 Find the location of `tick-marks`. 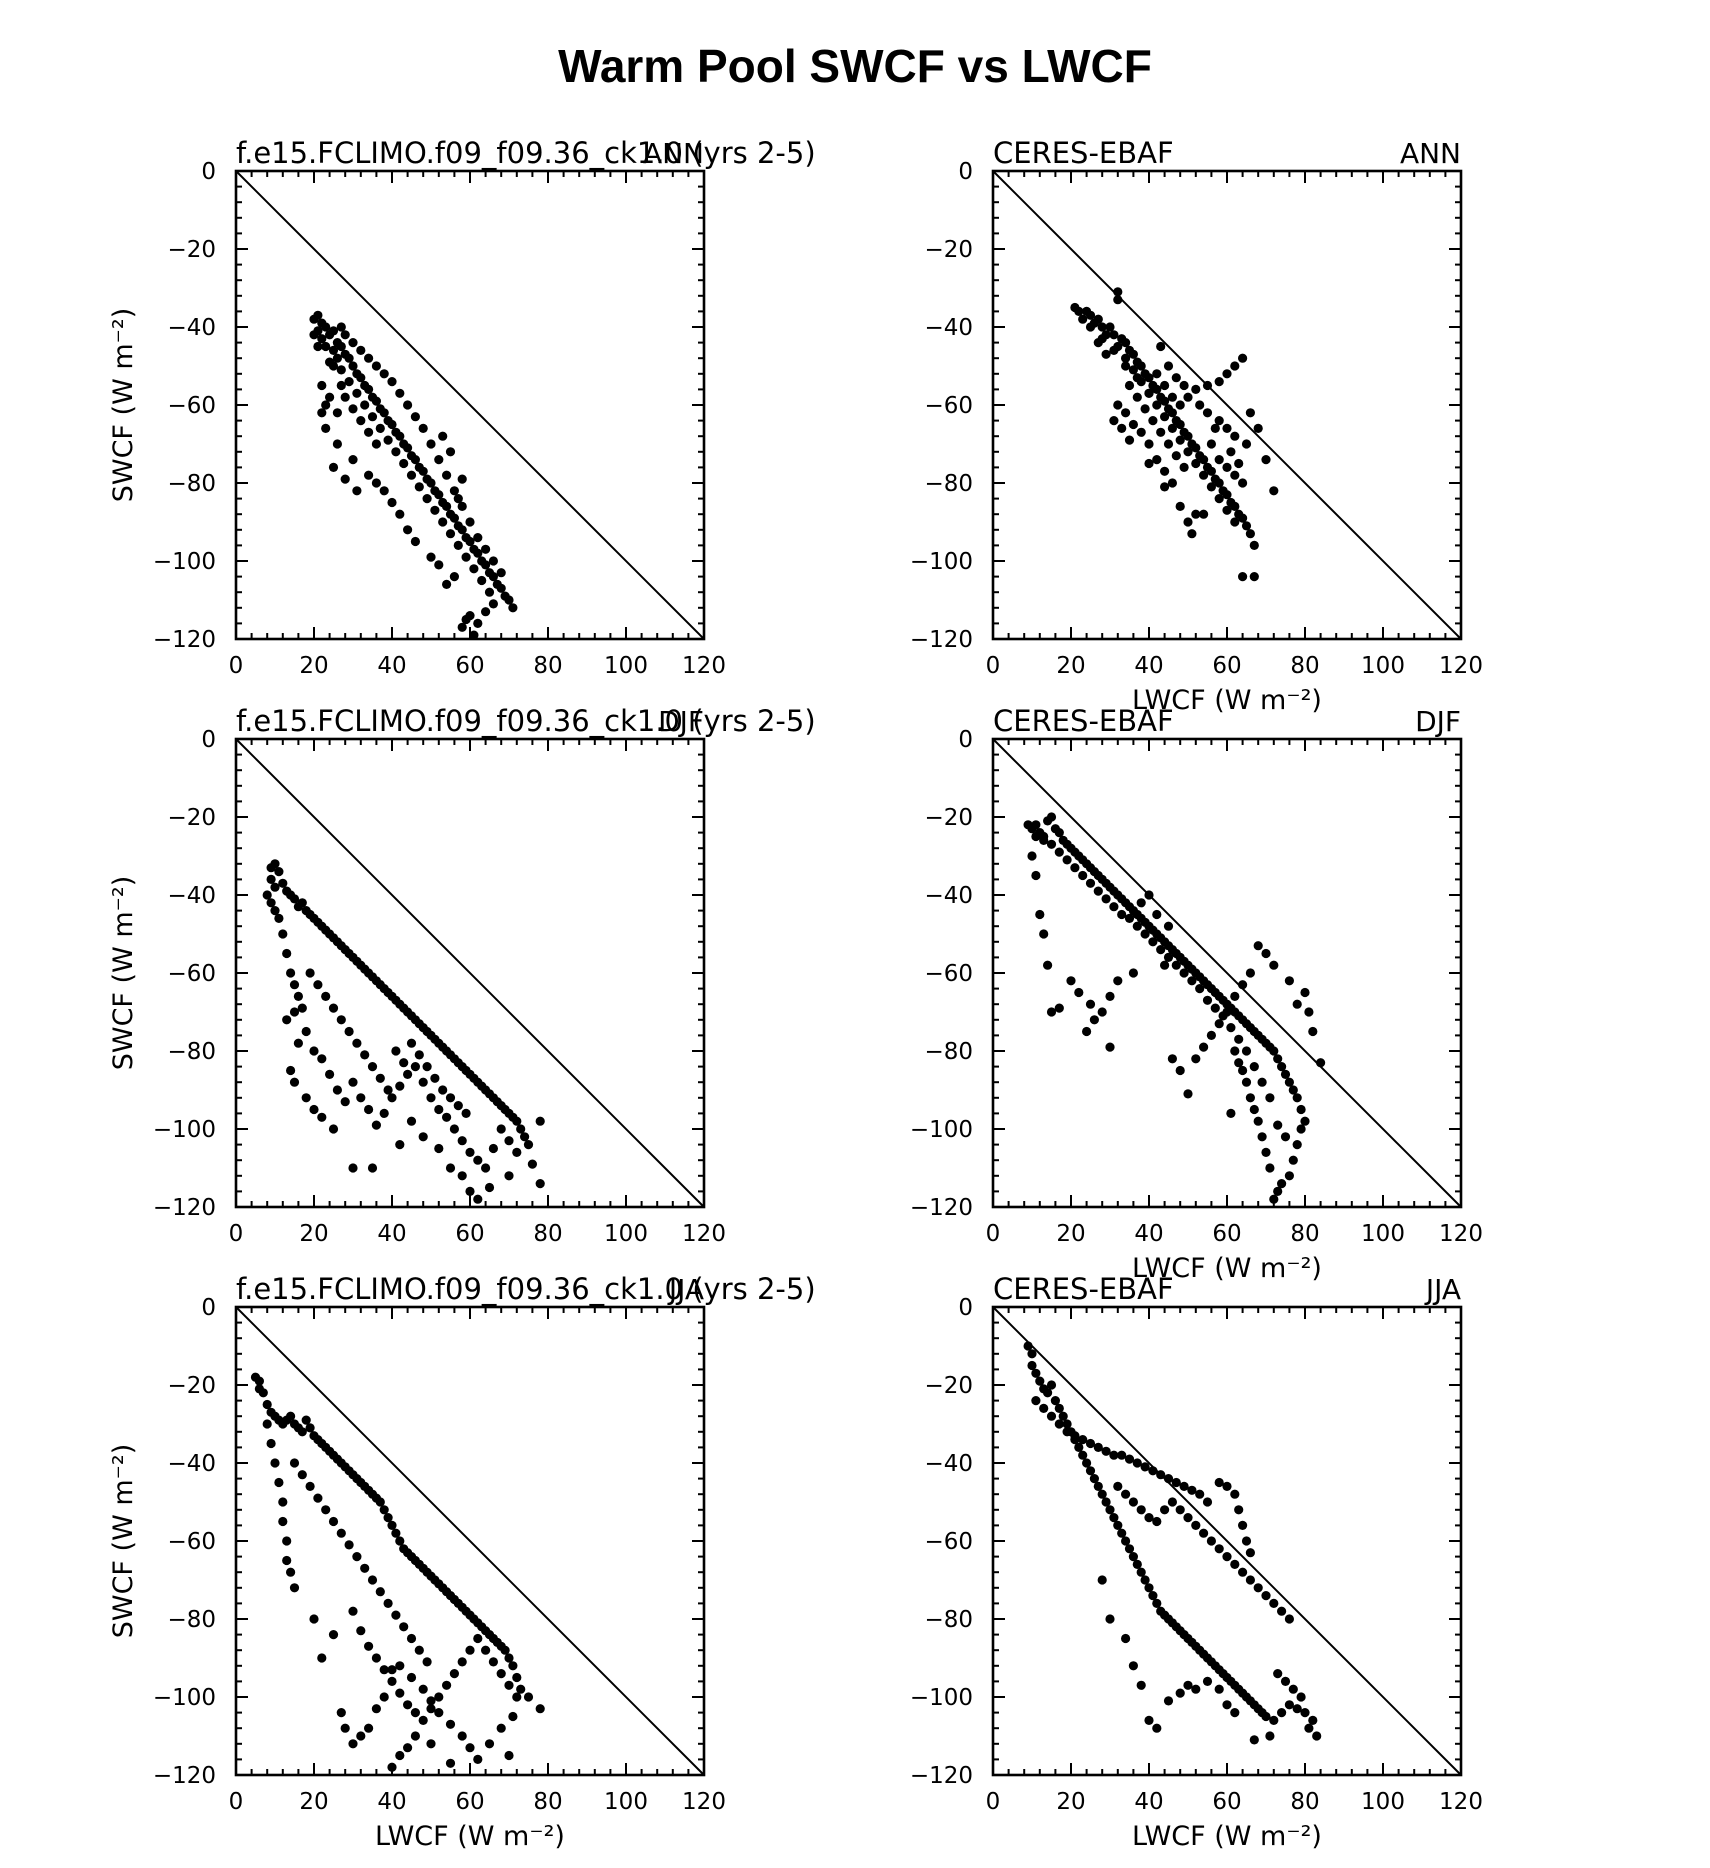

tick-marks is located at coordinates (470, 973).